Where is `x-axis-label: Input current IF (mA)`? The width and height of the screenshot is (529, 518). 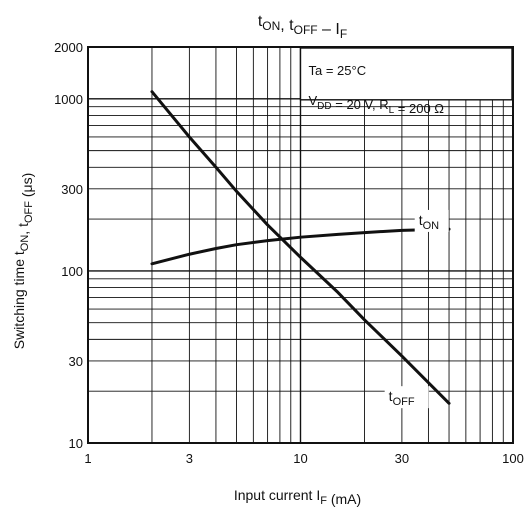 x-axis-label: Input current IF (mA) is located at coordinates (297, 497).